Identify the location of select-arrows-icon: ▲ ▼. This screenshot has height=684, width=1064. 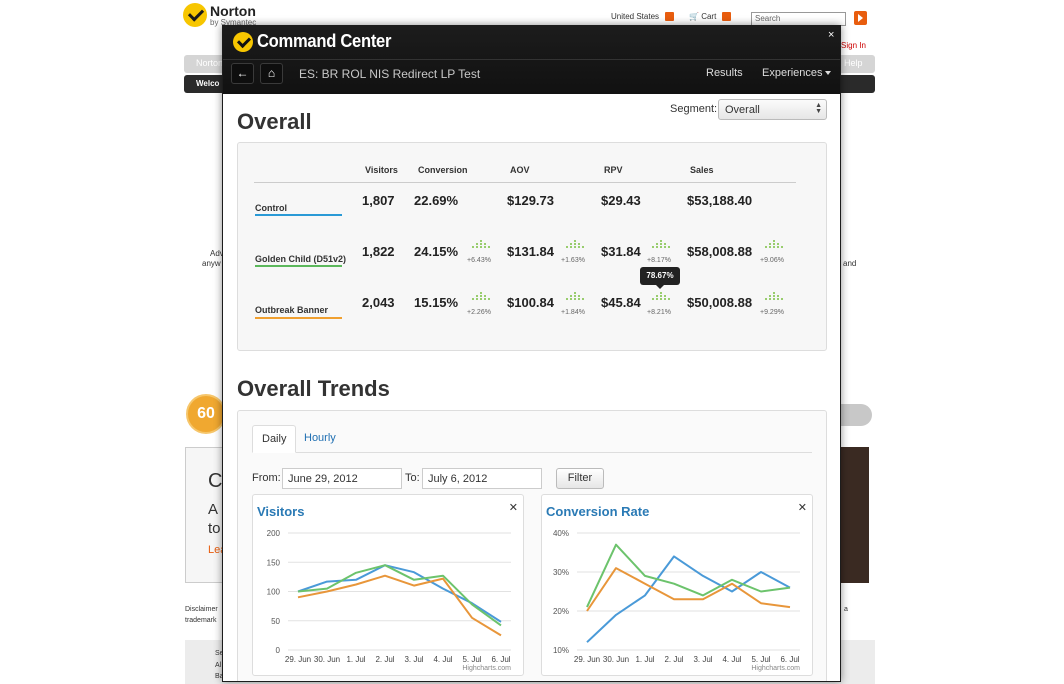
(818, 108).